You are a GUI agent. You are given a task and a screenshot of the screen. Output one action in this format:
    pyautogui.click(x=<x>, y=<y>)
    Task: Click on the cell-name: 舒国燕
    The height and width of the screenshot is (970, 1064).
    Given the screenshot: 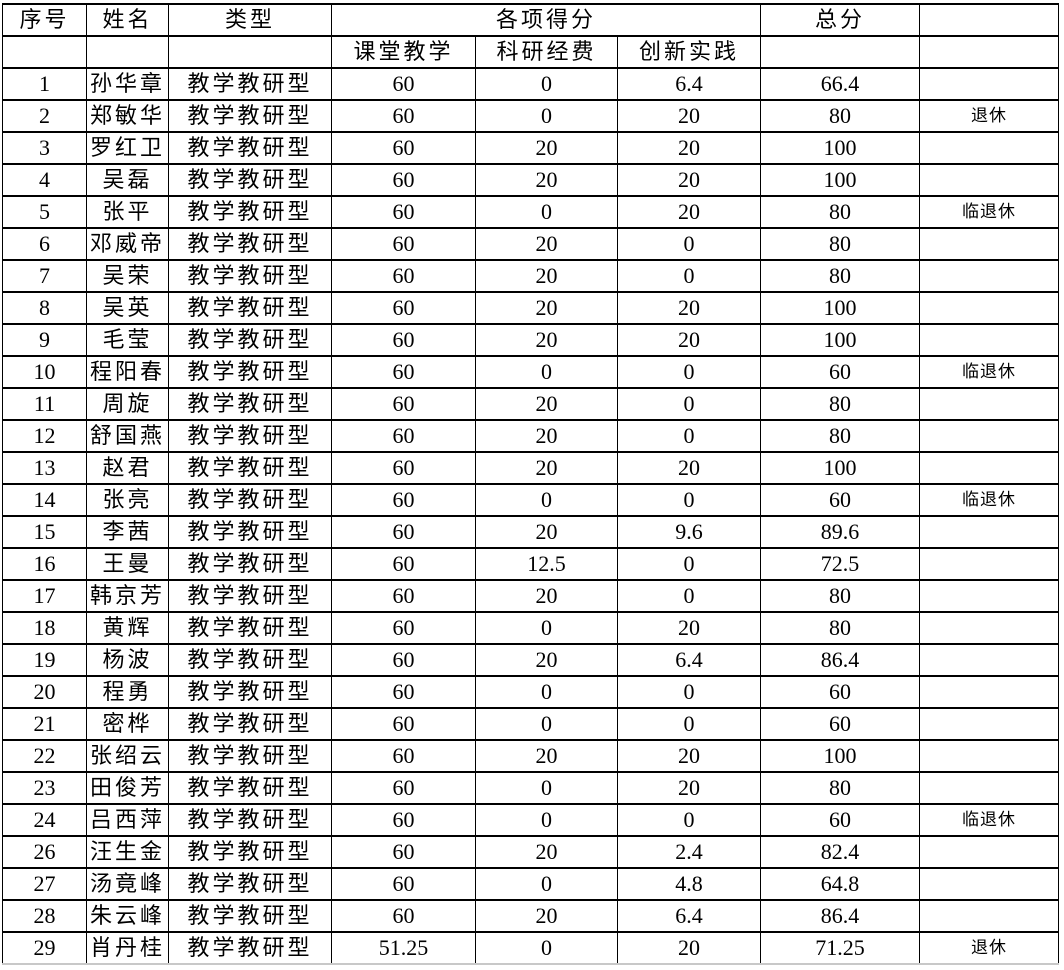 What is the action you would take?
    pyautogui.click(x=127, y=436)
    